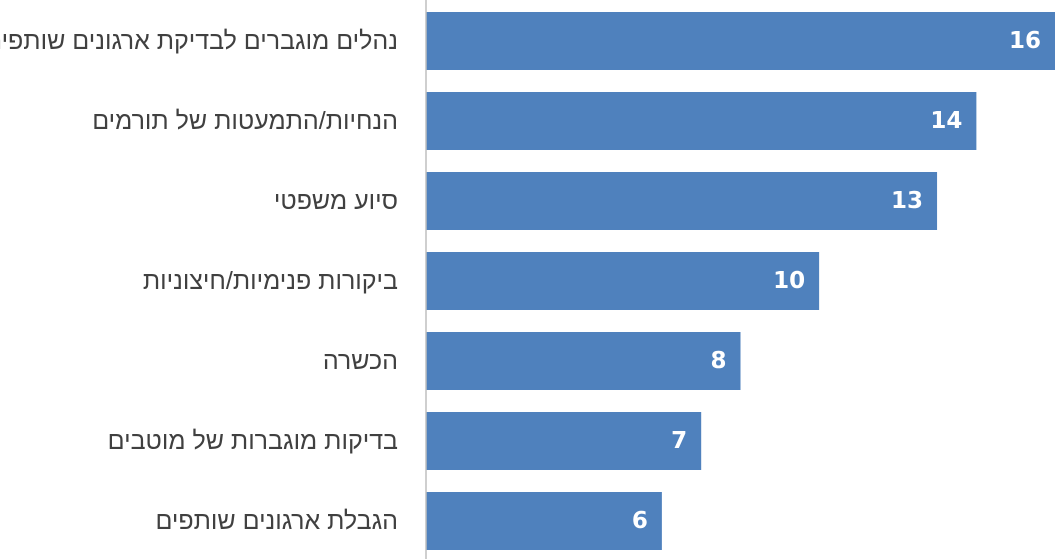  Describe the element at coordinates (946, 121) in the screenshot. I see `data-label: 14` at that location.